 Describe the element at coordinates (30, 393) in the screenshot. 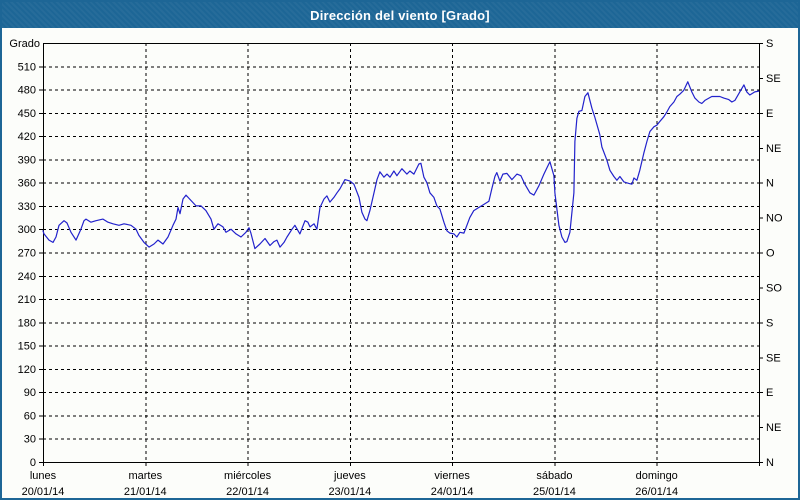

I see `y-tick-label: 90` at that location.